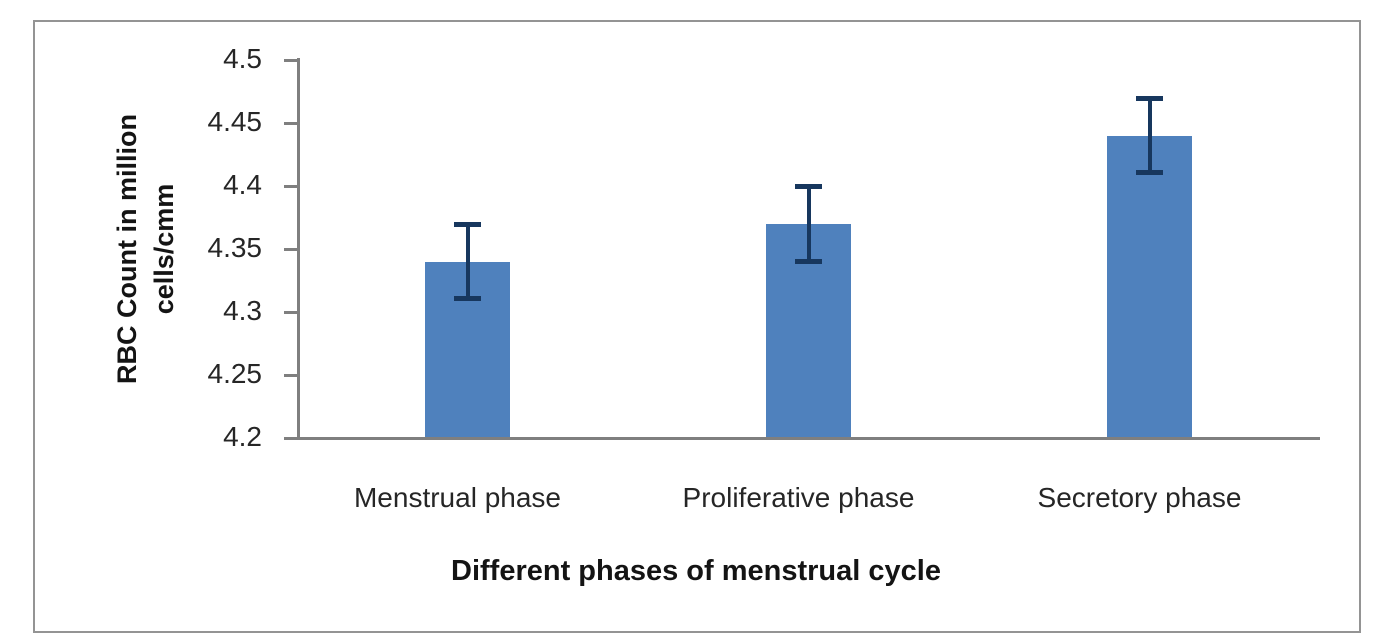 This screenshot has width=1391, height=637. Describe the element at coordinates (808, 438) in the screenshot. I see `x-axis-line` at that location.